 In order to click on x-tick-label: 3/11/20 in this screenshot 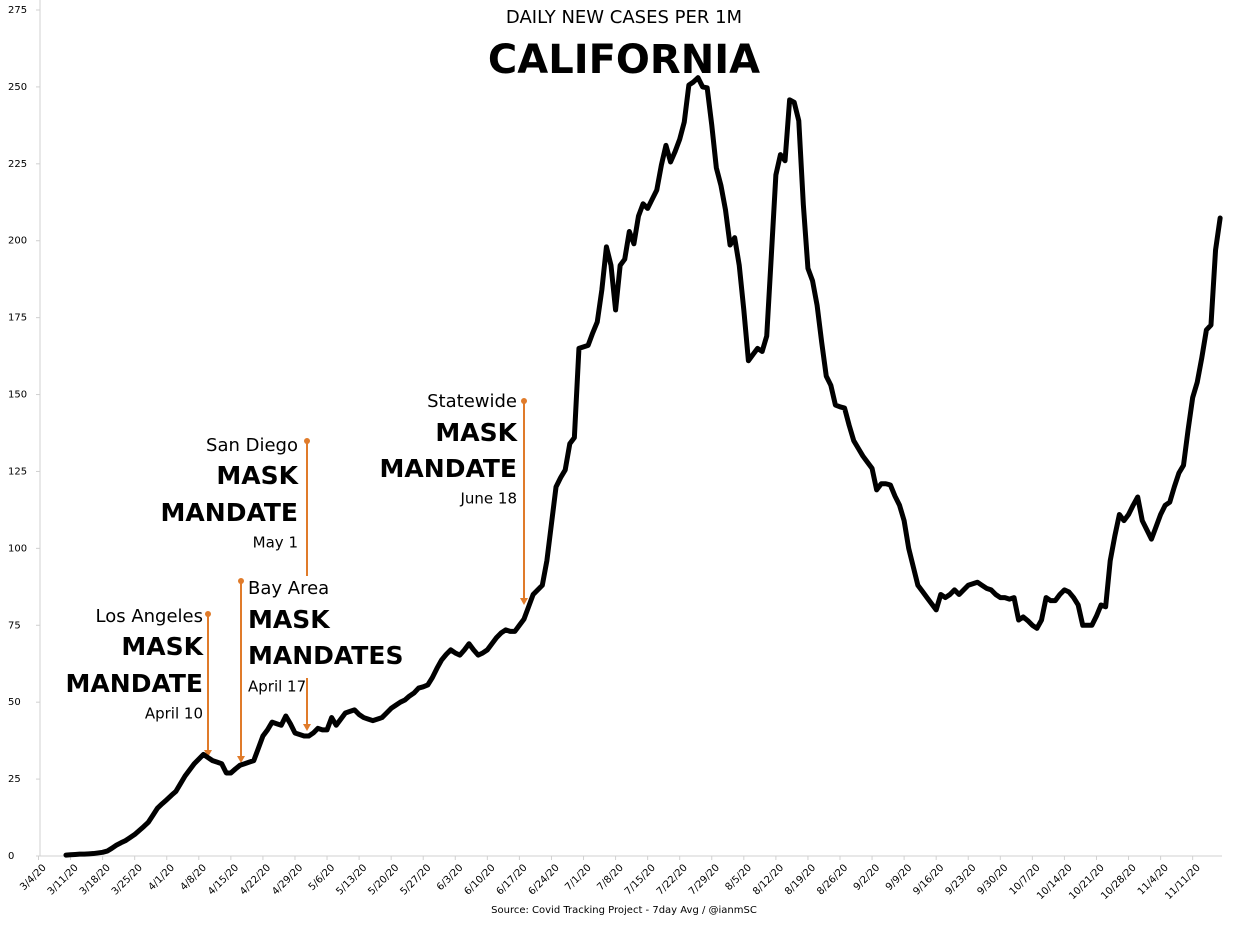, I will do `click(63, 879)`.